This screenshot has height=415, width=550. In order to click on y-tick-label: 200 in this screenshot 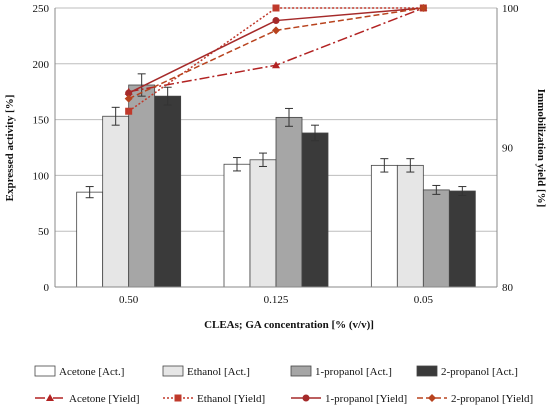, I will do `click(41, 65)`.